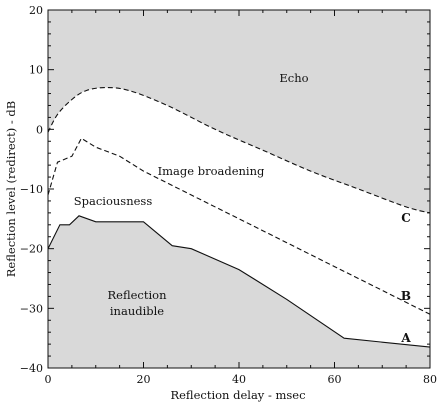  What do you see at coordinates (31, 189) in the screenshot?
I see `y-tick-label: −10` at bounding box center [31, 189].